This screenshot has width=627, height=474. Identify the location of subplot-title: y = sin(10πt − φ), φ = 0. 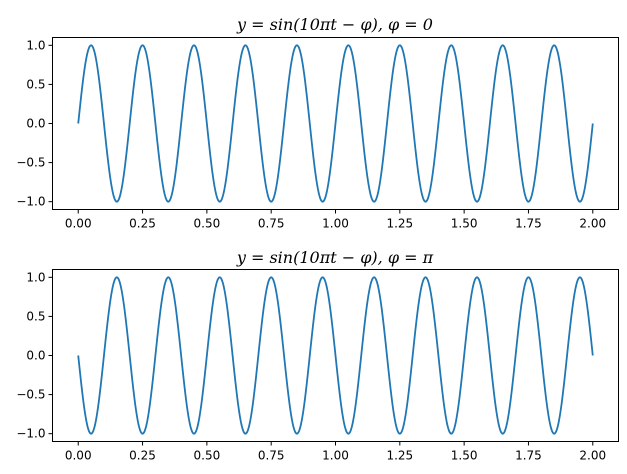
(334, 24).